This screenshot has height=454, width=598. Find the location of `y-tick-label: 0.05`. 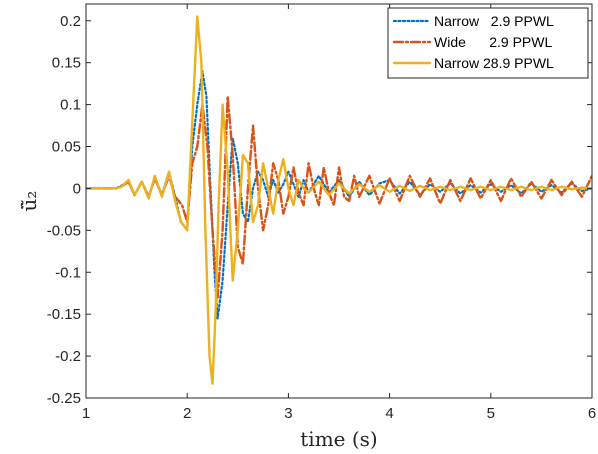

y-tick-label: 0.05 is located at coordinates (66, 147).